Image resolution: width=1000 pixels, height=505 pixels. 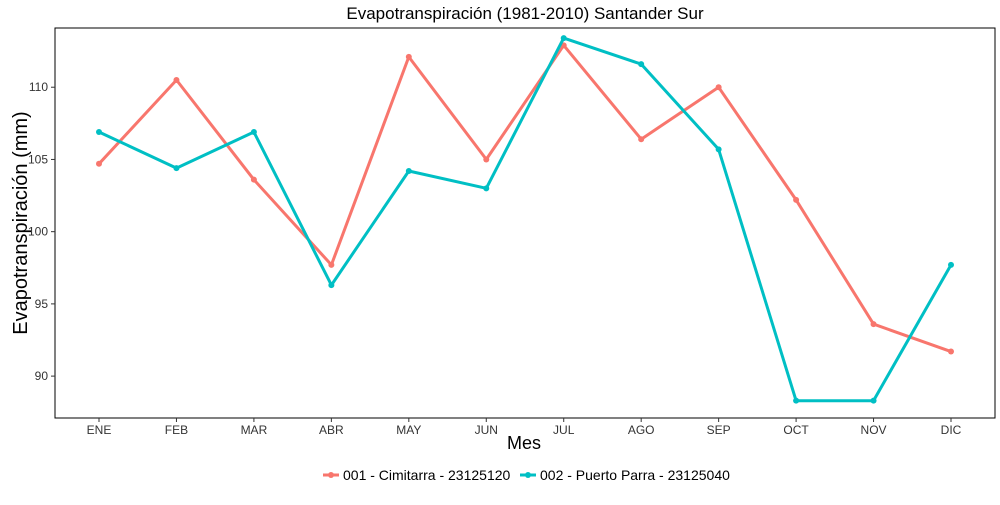 I want to click on legend-label: 002 - Puerto Parra - 23125040, so click(x=635, y=475).